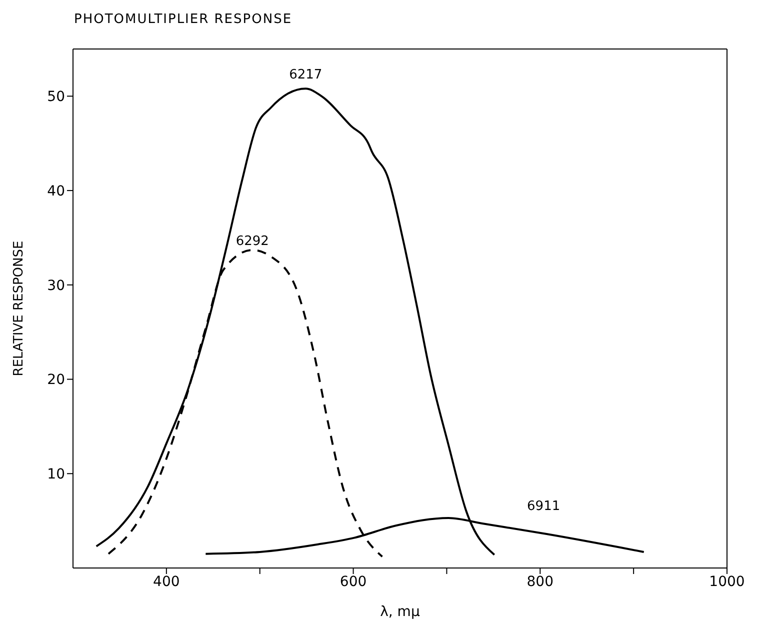 The height and width of the screenshot is (635, 757). Describe the element at coordinates (540, 582) in the screenshot. I see `x-tick-label: 800` at that location.